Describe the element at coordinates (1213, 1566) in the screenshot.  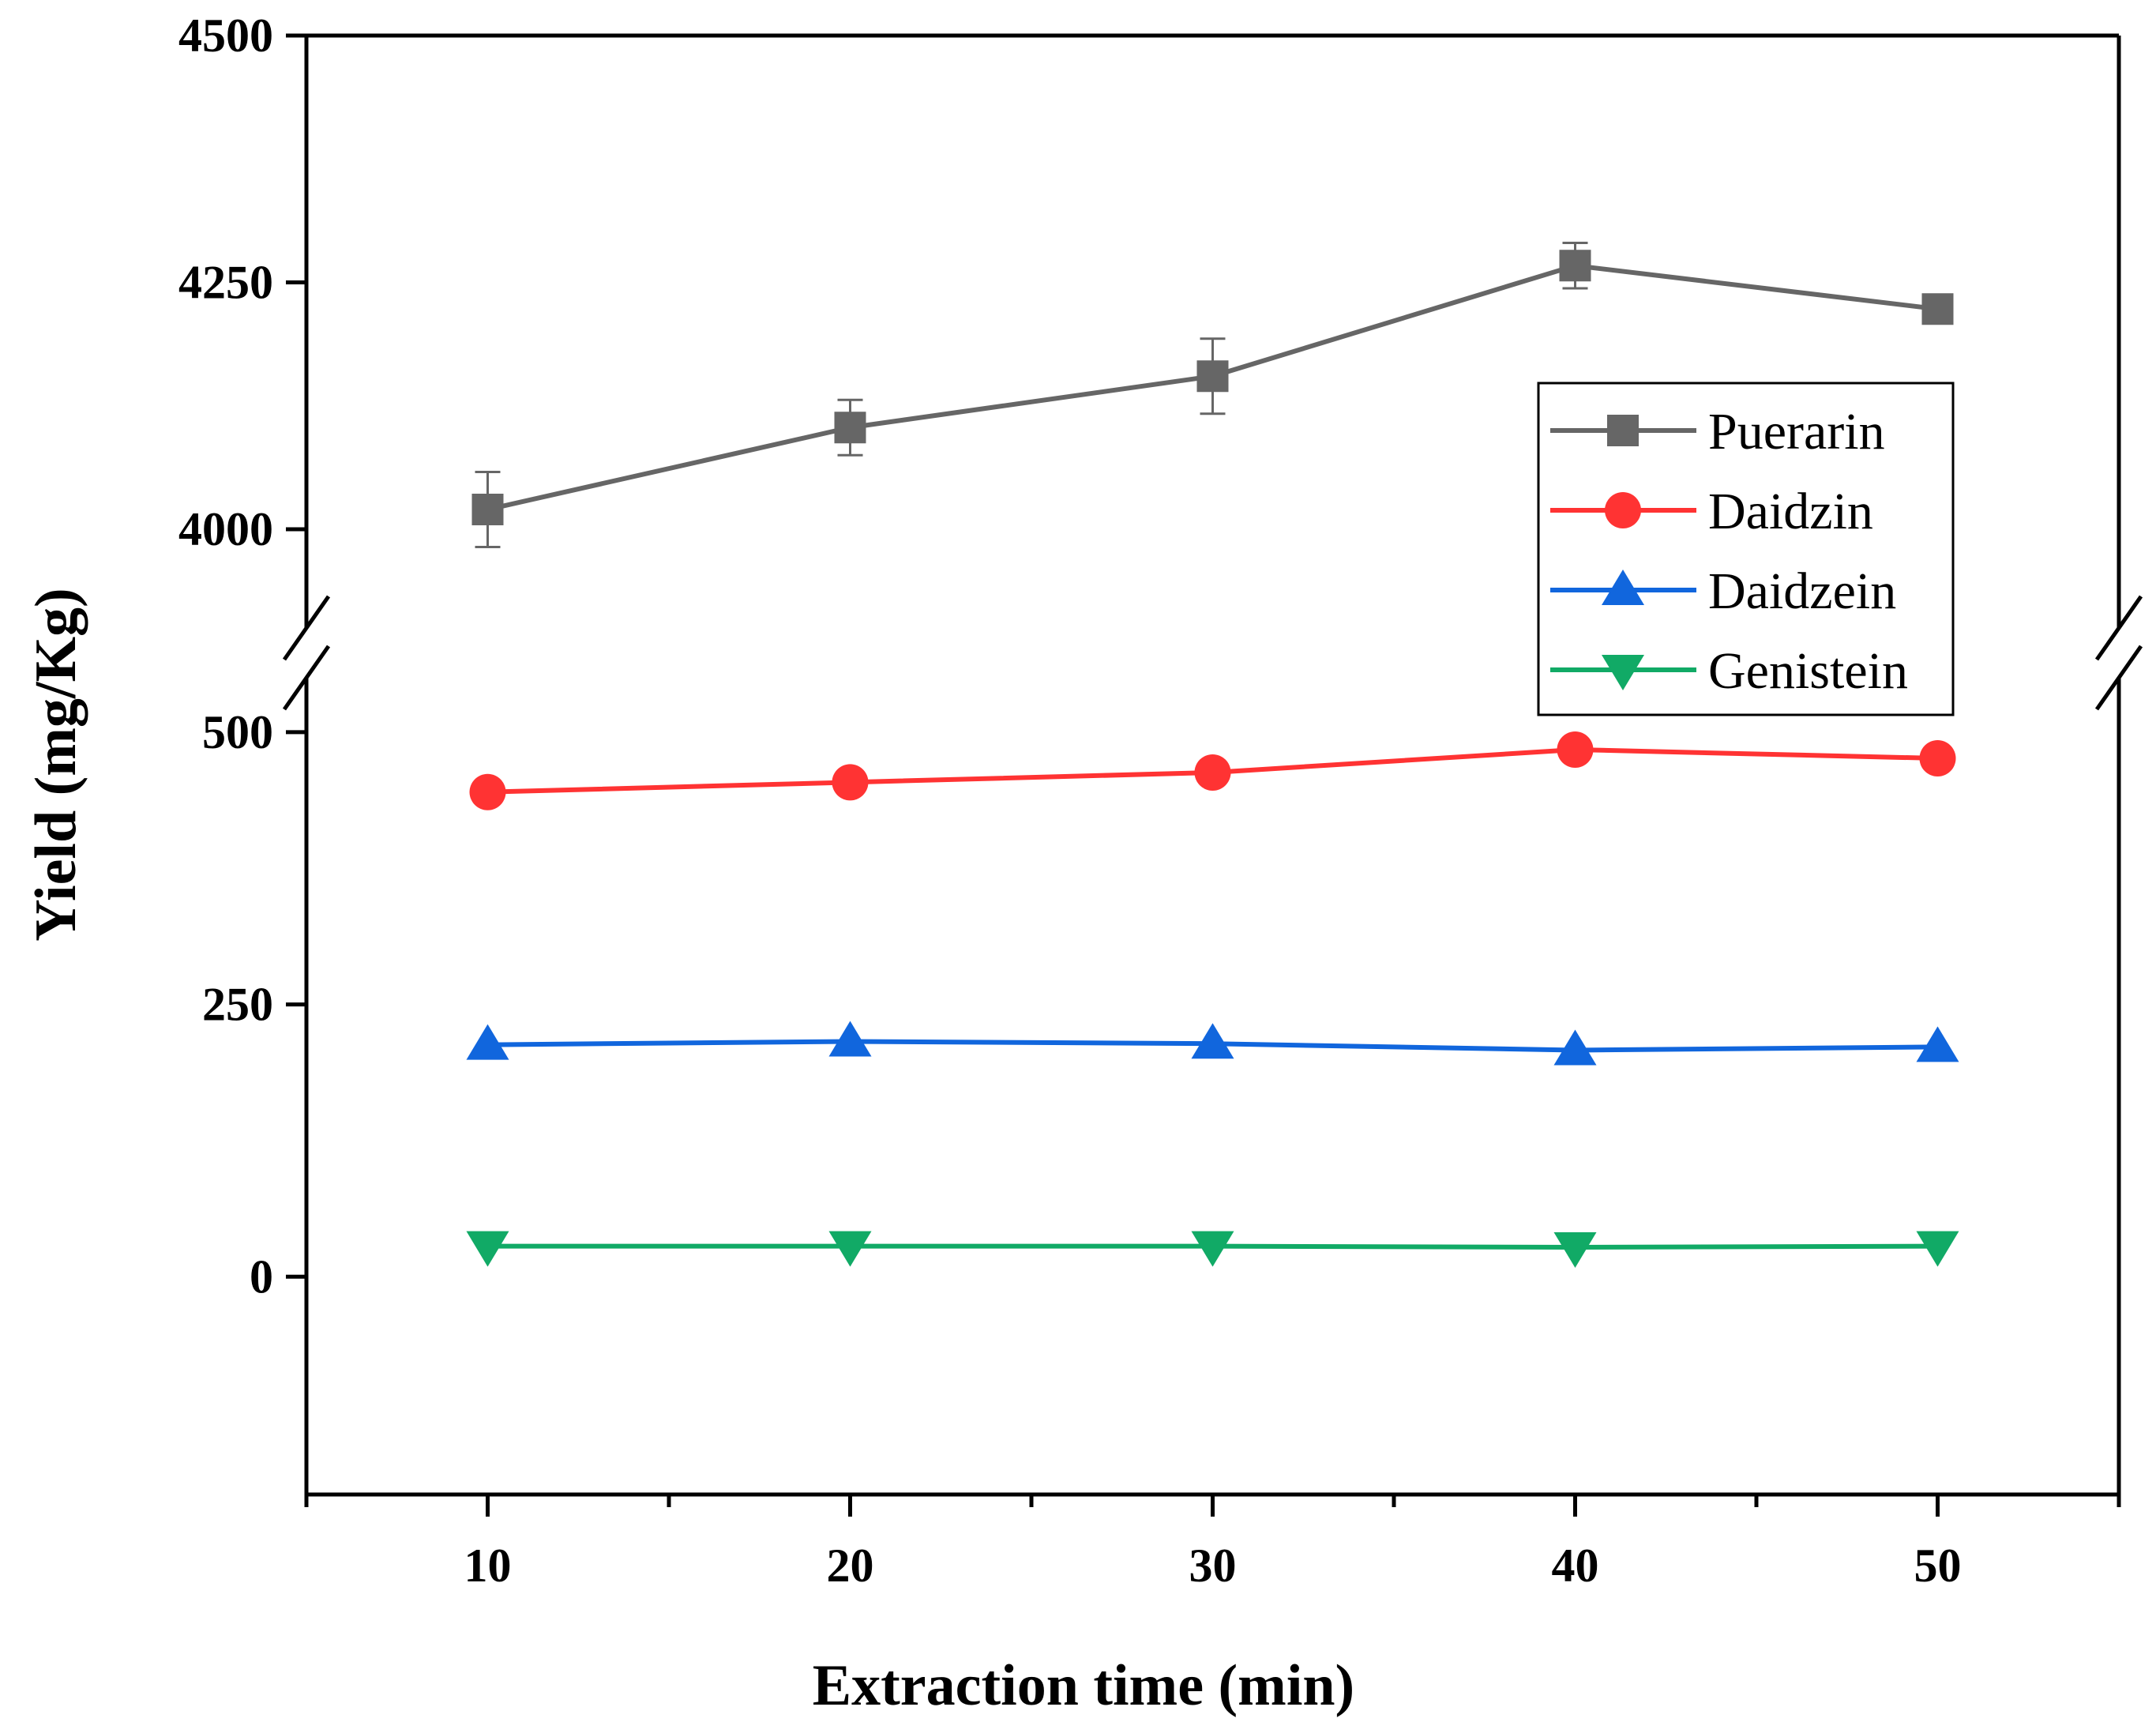
I see `x-tick-label: 30` at that location.